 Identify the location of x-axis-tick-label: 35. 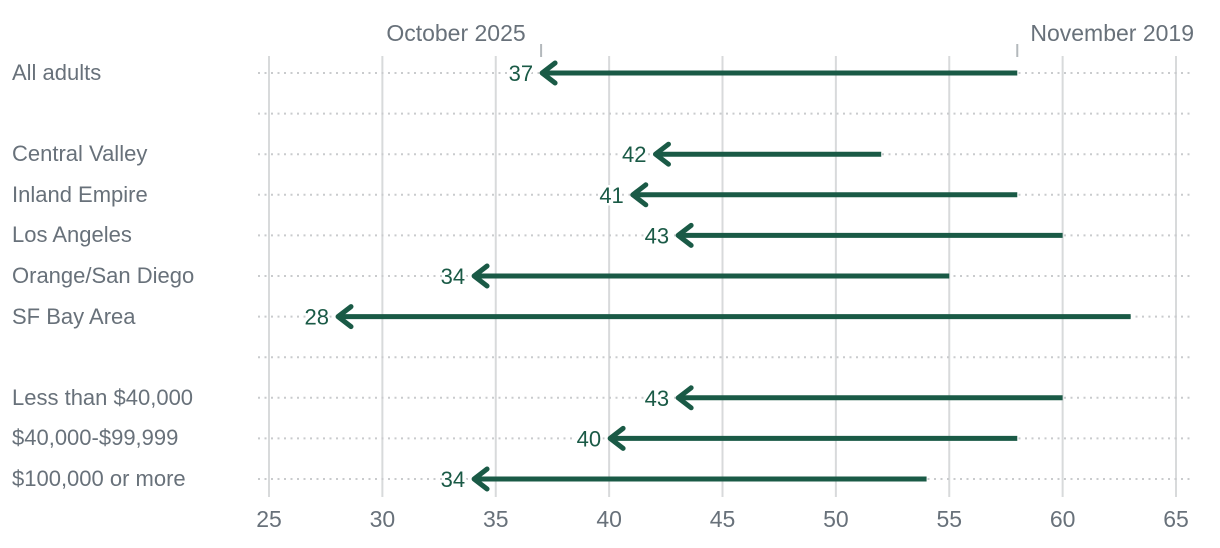
(495, 519).